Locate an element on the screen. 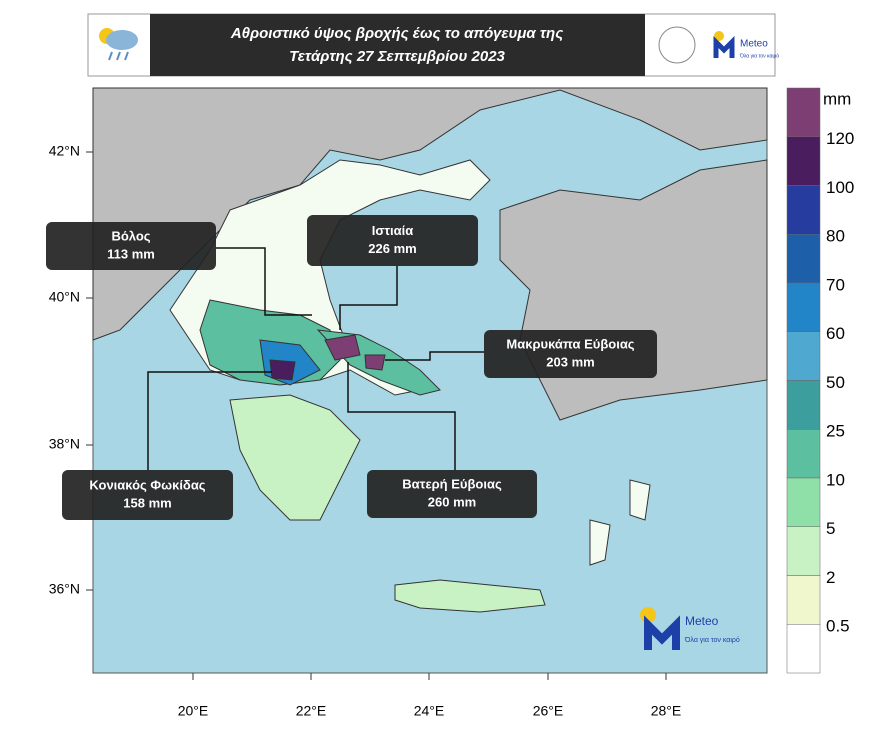  colorbar-label: 10 is located at coordinates (835, 479).